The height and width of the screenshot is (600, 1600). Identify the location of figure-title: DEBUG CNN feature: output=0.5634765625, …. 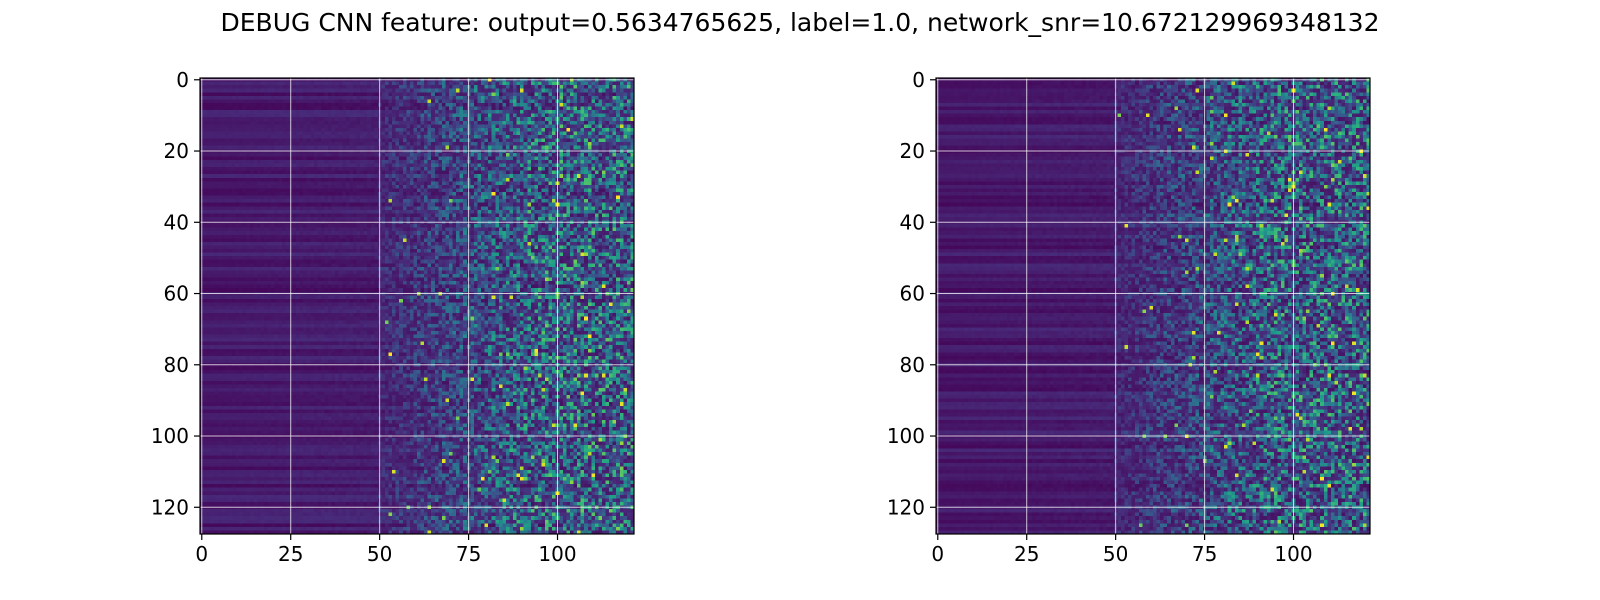
(800, 22).